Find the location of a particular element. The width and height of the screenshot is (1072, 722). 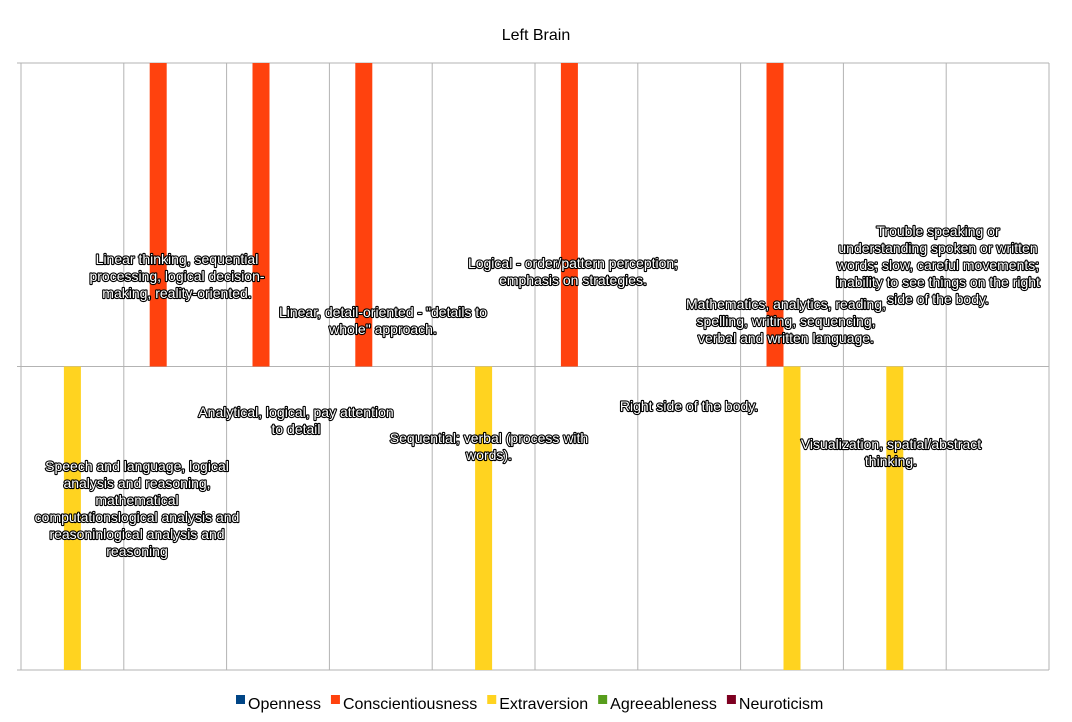

data-label-line: Sequential; verbal (process with is located at coordinates (489, 438).